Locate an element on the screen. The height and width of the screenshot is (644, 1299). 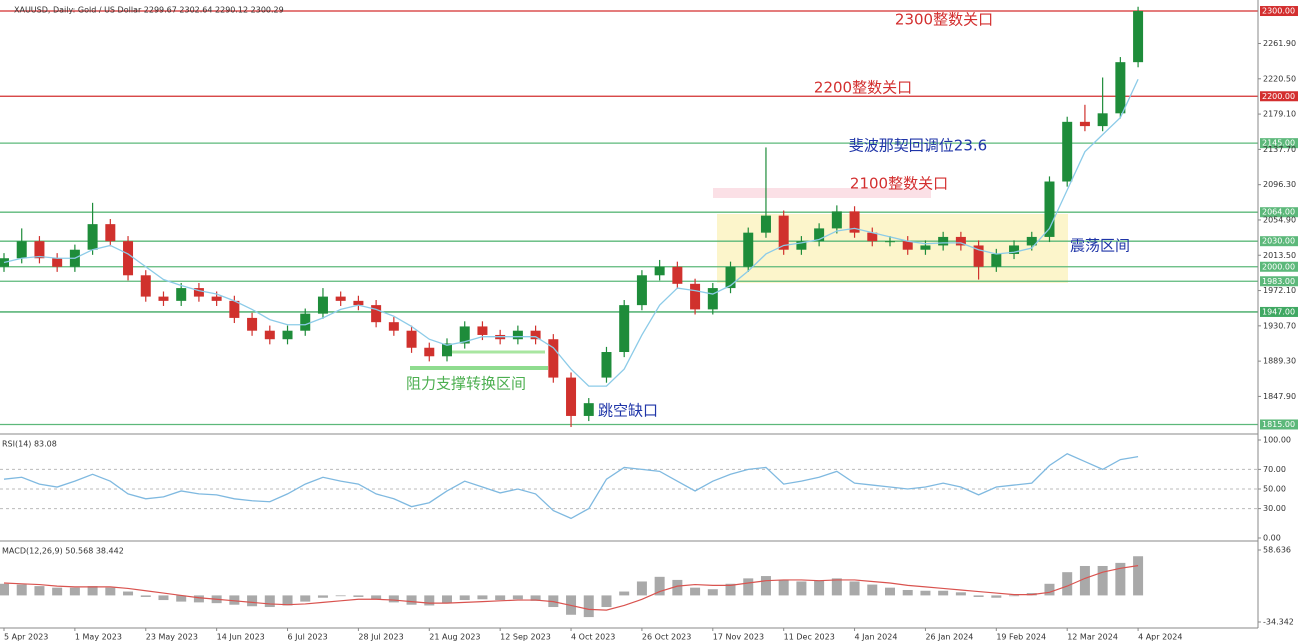
x-tick-label: 5 Apr 2023 is located at coordinates (26, 637).